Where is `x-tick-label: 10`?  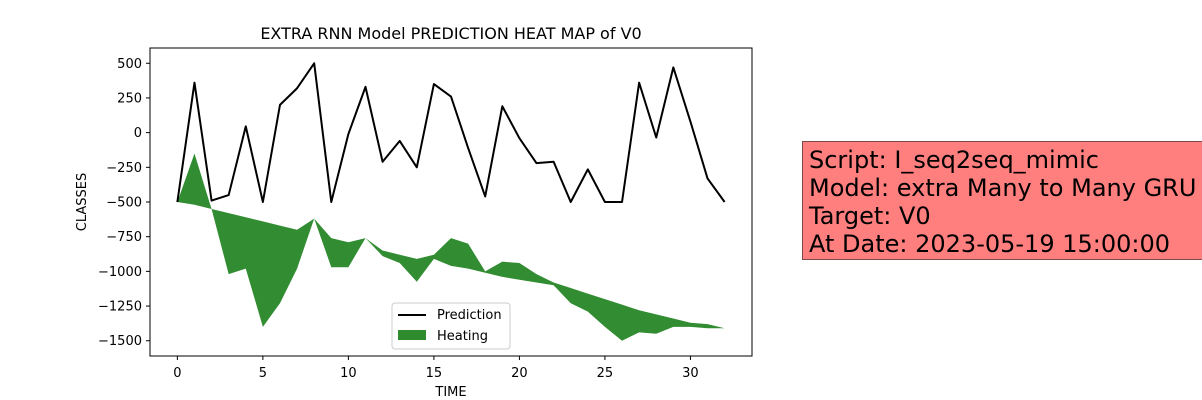 x-tick-label: 10 is located at coordinates (348, 373).